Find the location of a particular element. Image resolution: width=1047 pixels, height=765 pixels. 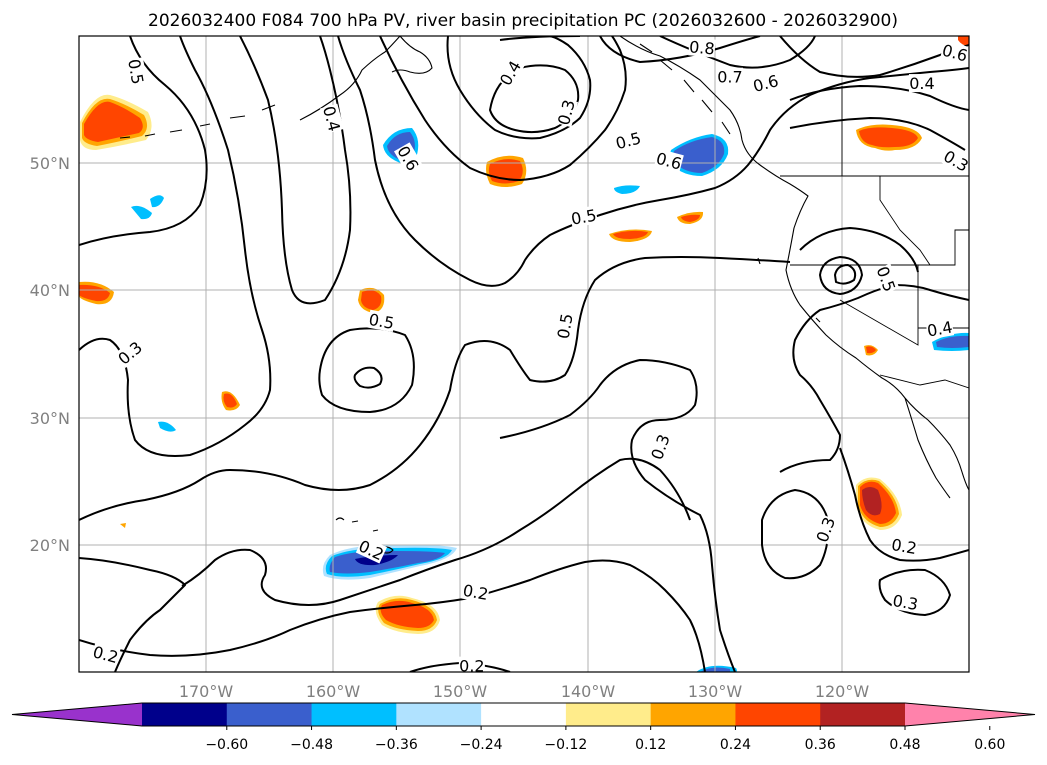

colorbar-tick-label: −0.36 is located at coordinates (396, 745).